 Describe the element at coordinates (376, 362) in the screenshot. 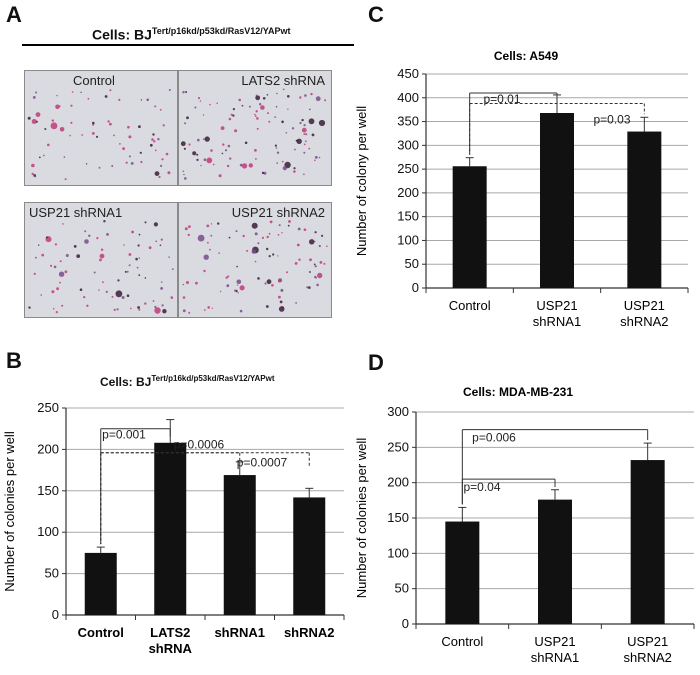

I see `panel-d-label: D` at that location.